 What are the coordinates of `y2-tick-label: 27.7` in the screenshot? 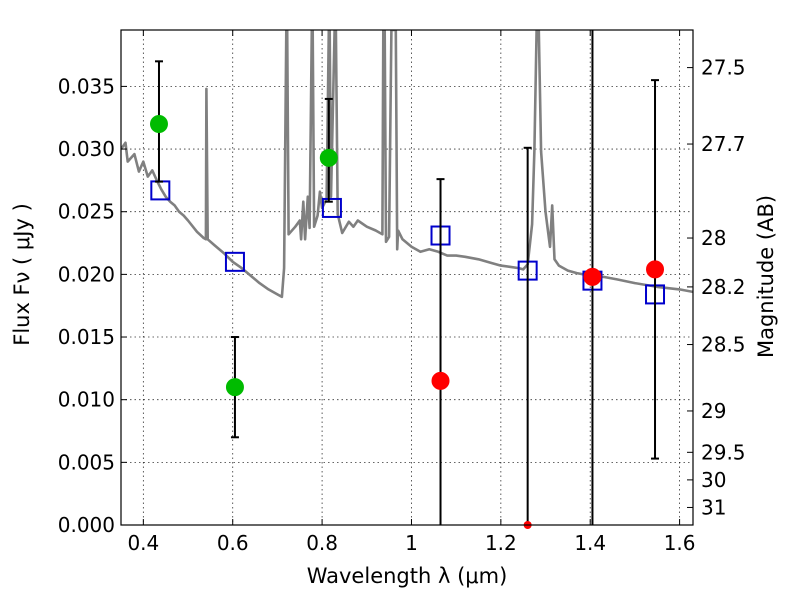 It's located at (723, 144).